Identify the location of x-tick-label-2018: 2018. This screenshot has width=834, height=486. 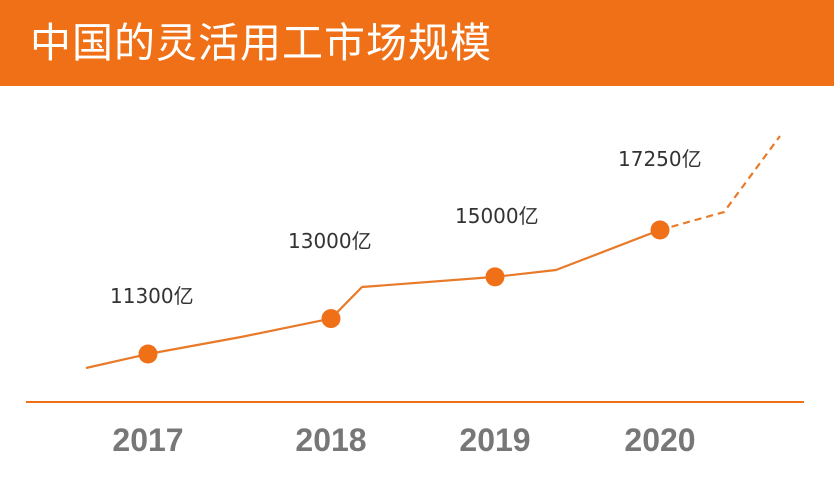
(330, 440).